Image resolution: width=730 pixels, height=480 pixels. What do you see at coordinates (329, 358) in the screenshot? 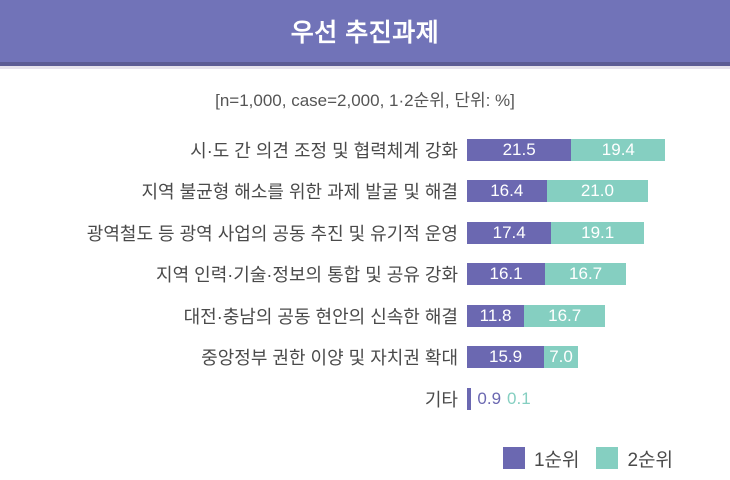
I see `category-label: 중앙정부 권한 이양 및 자치권 확대` at bounding box center [329, 358].